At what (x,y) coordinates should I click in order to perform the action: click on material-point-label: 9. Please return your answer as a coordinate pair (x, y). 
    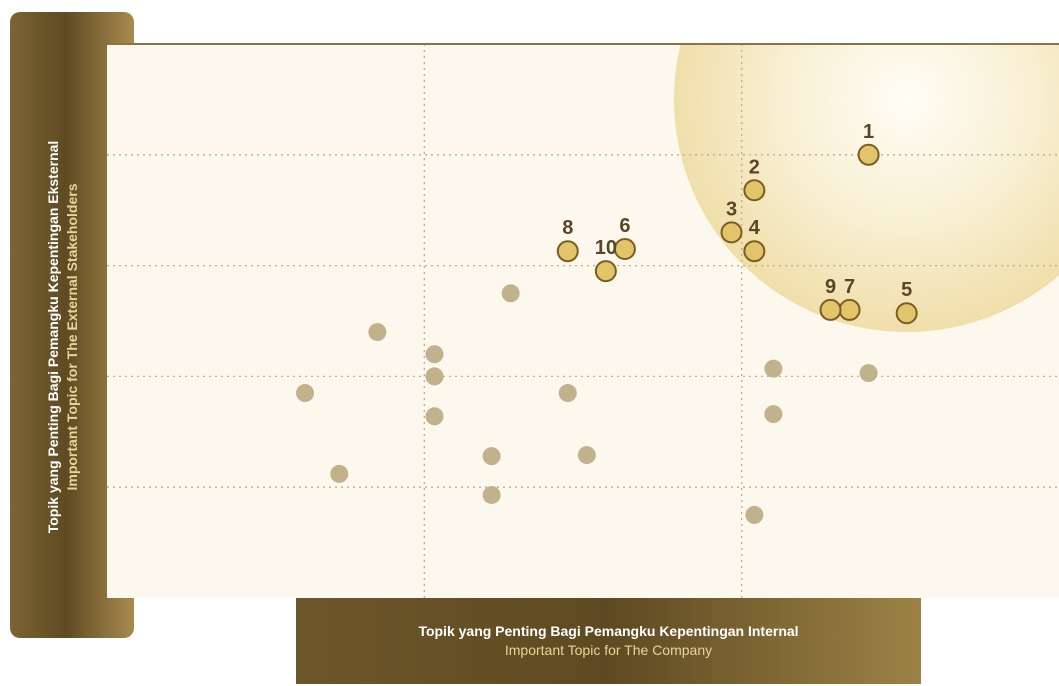
    Looking at the image, I should click on (830, 287).